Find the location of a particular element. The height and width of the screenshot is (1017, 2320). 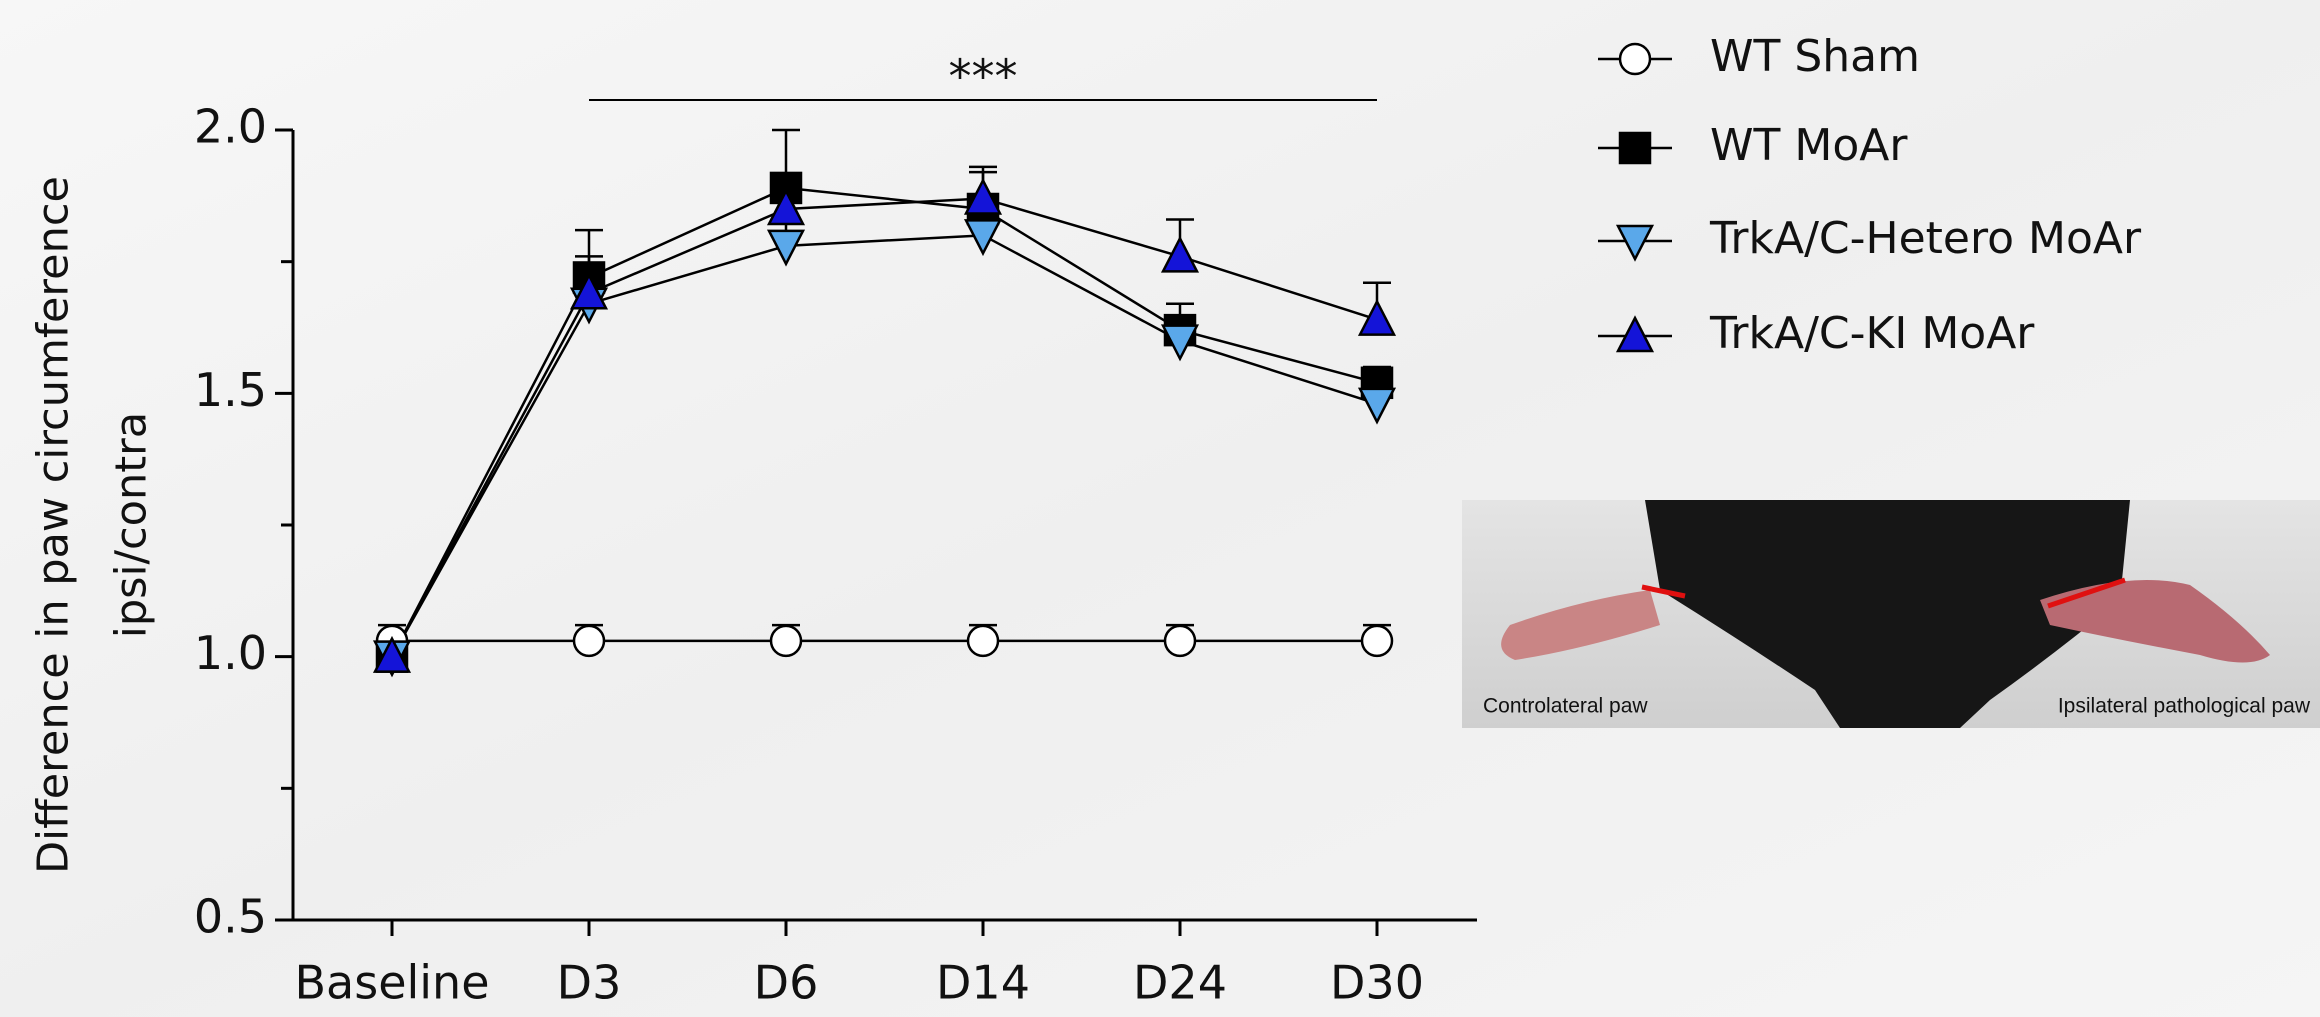

y-tick-label: 0.5 is located at coordinates (230, 917).